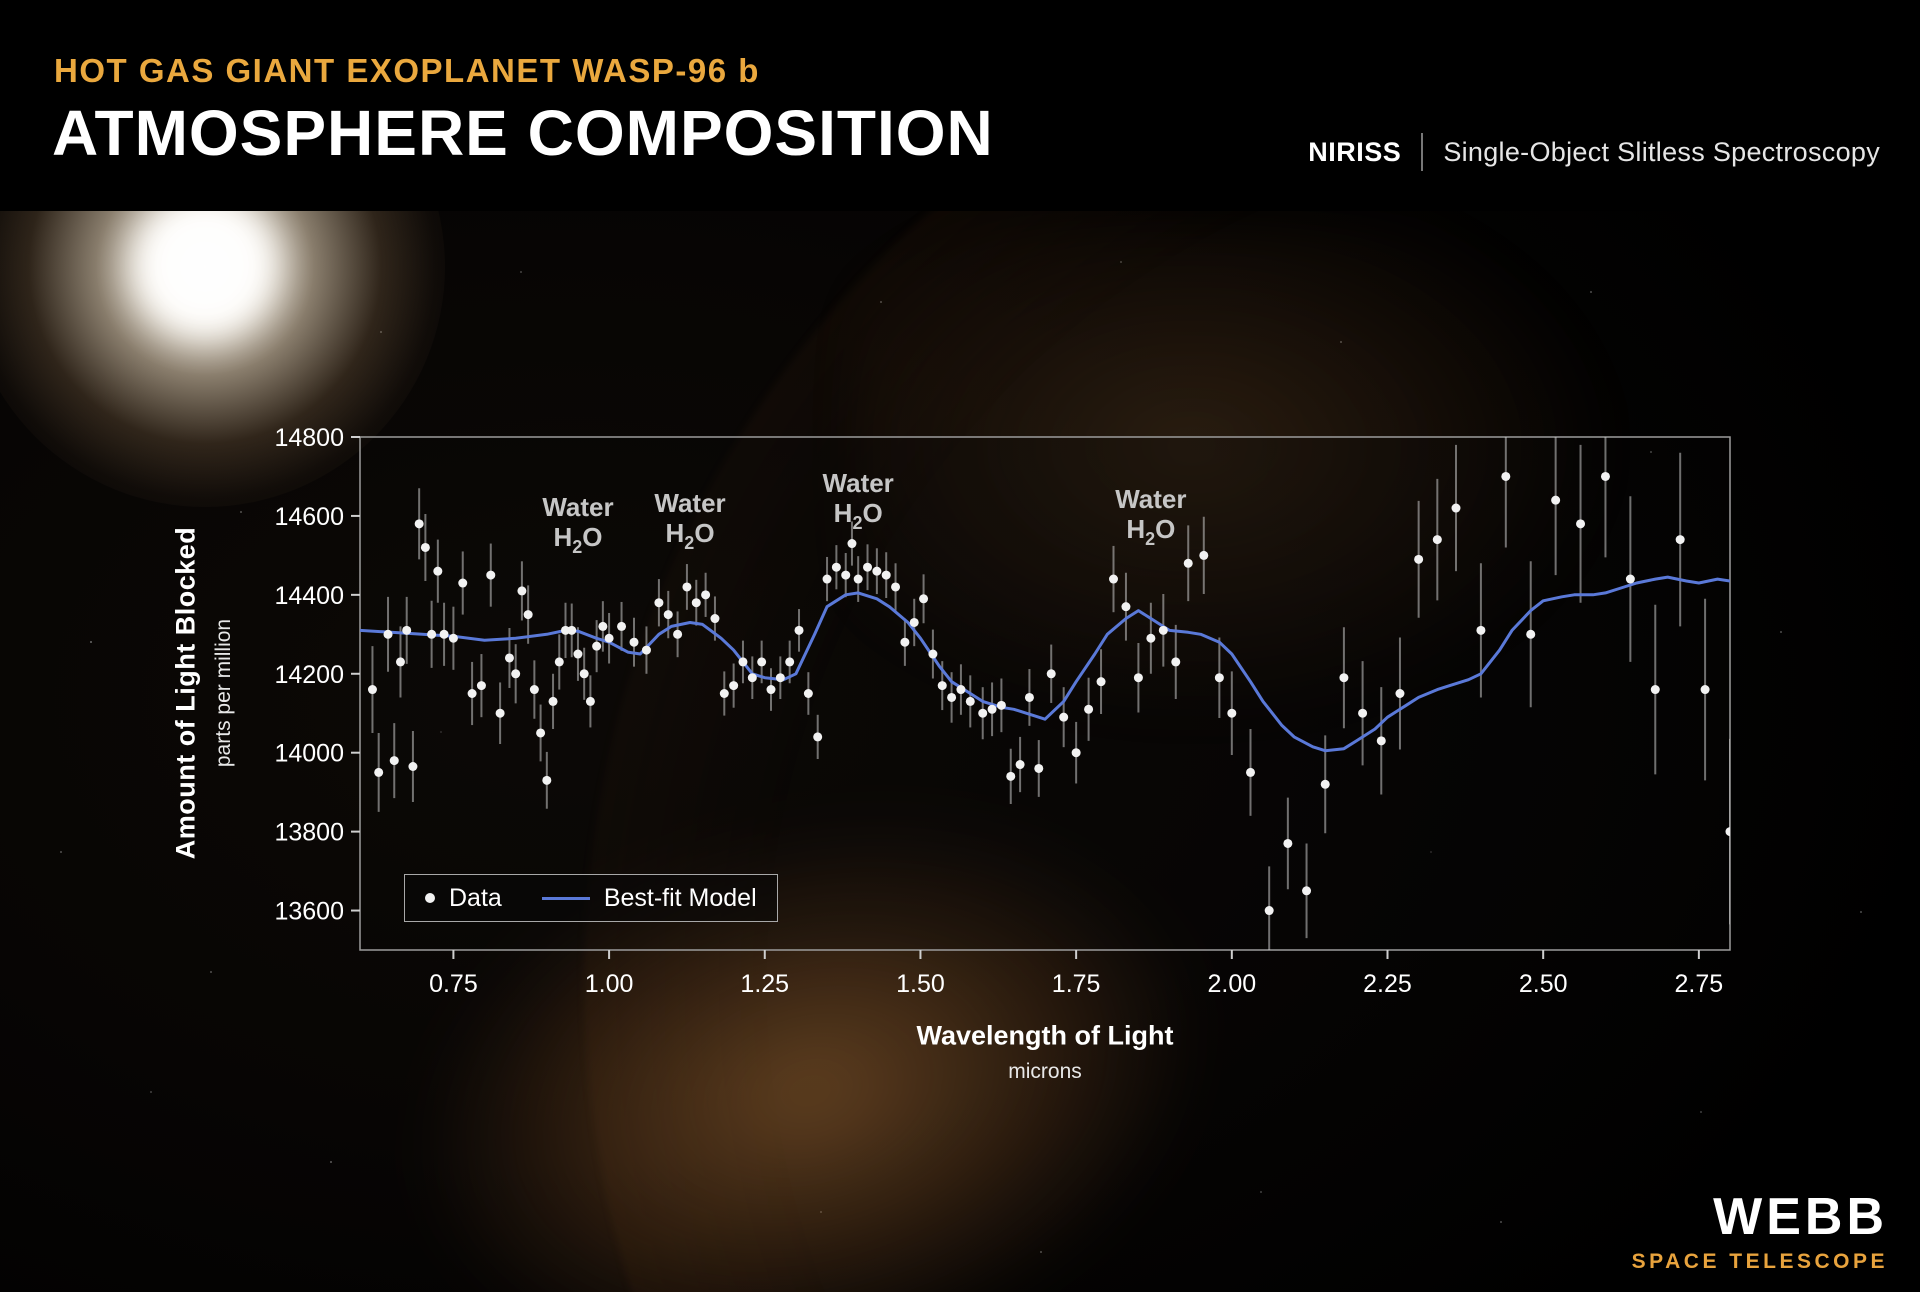 This screenshot has height=1292, width=1920. I want to click on logo-sub: SPACE TELESCOPE, so click(1759, 1261).